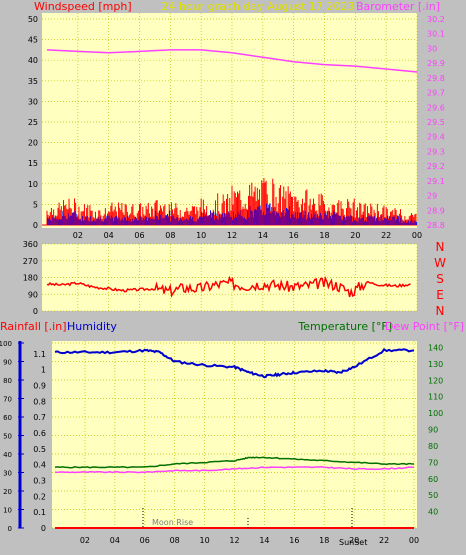  What do you see at coordinates (344, 326) in the screenshot?
I see `temperature-title: Temperature [°F]` at bounding box center [344, 326].